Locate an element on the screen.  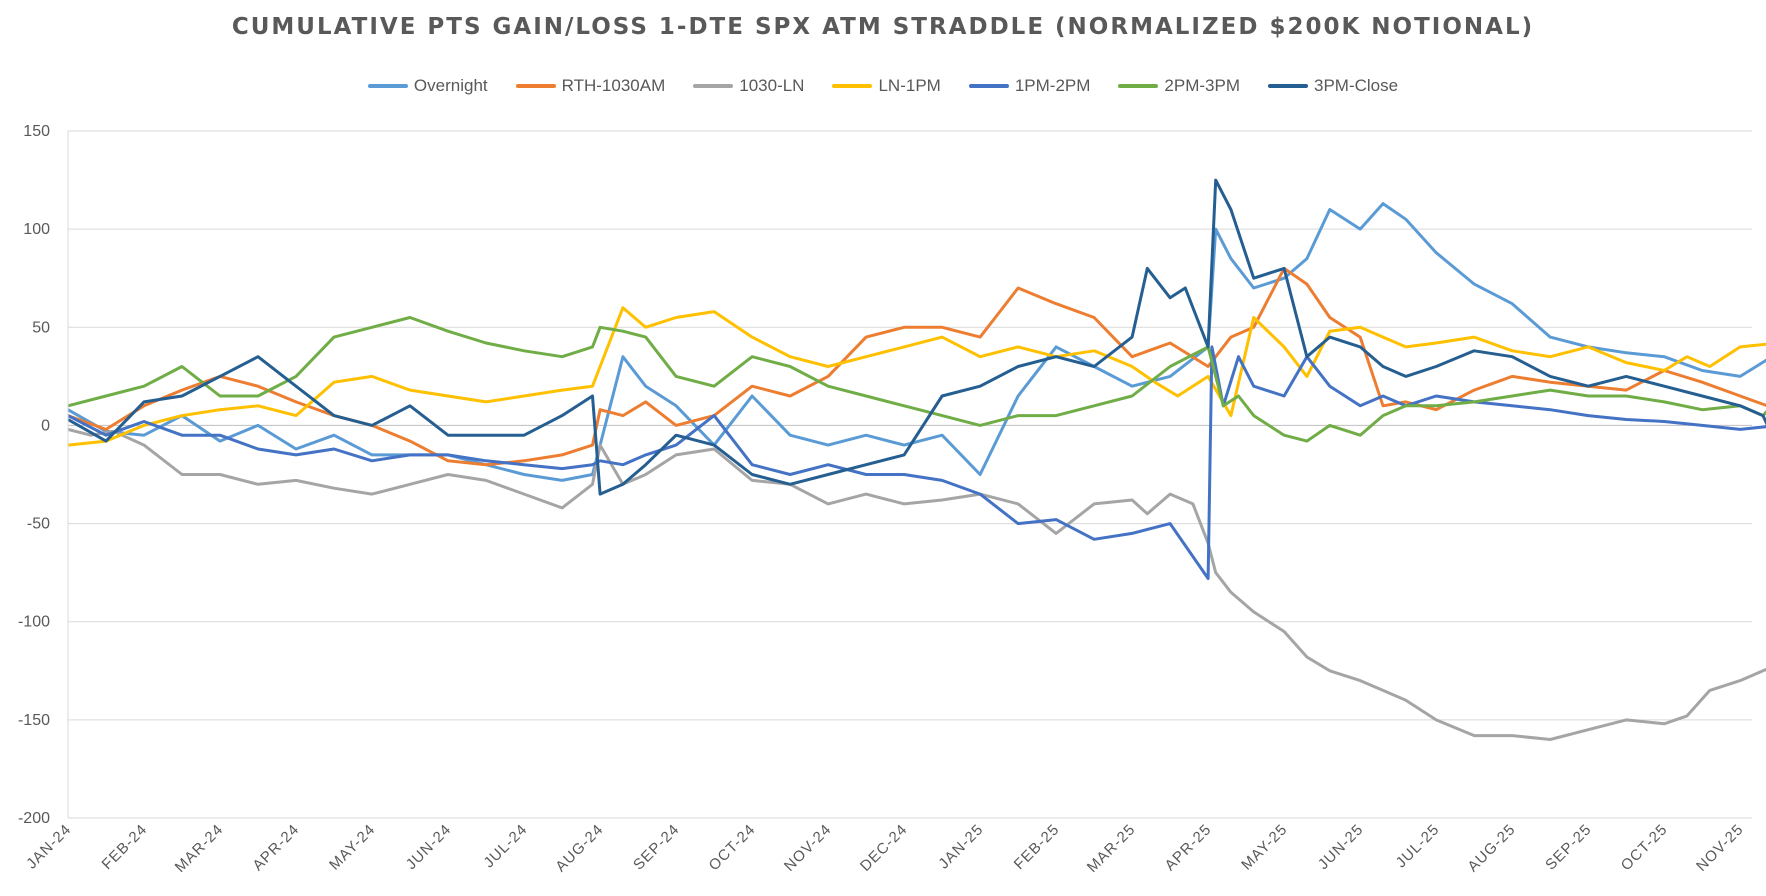
x-tick-label: MAR-25 is located at coordinates (1111, 848).